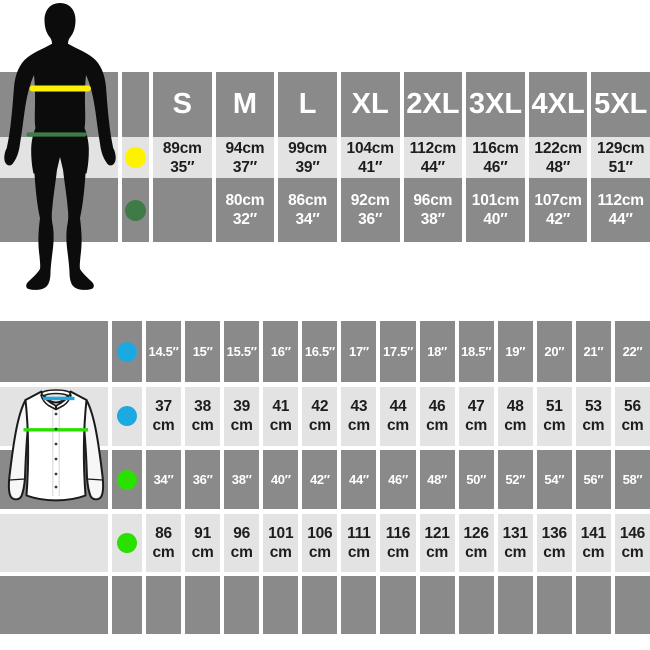  What do you see at coordinates (307, 210) in the screenshot?
I see `measurement-cell: 86cm 34″` at bounding box center [307, 210].